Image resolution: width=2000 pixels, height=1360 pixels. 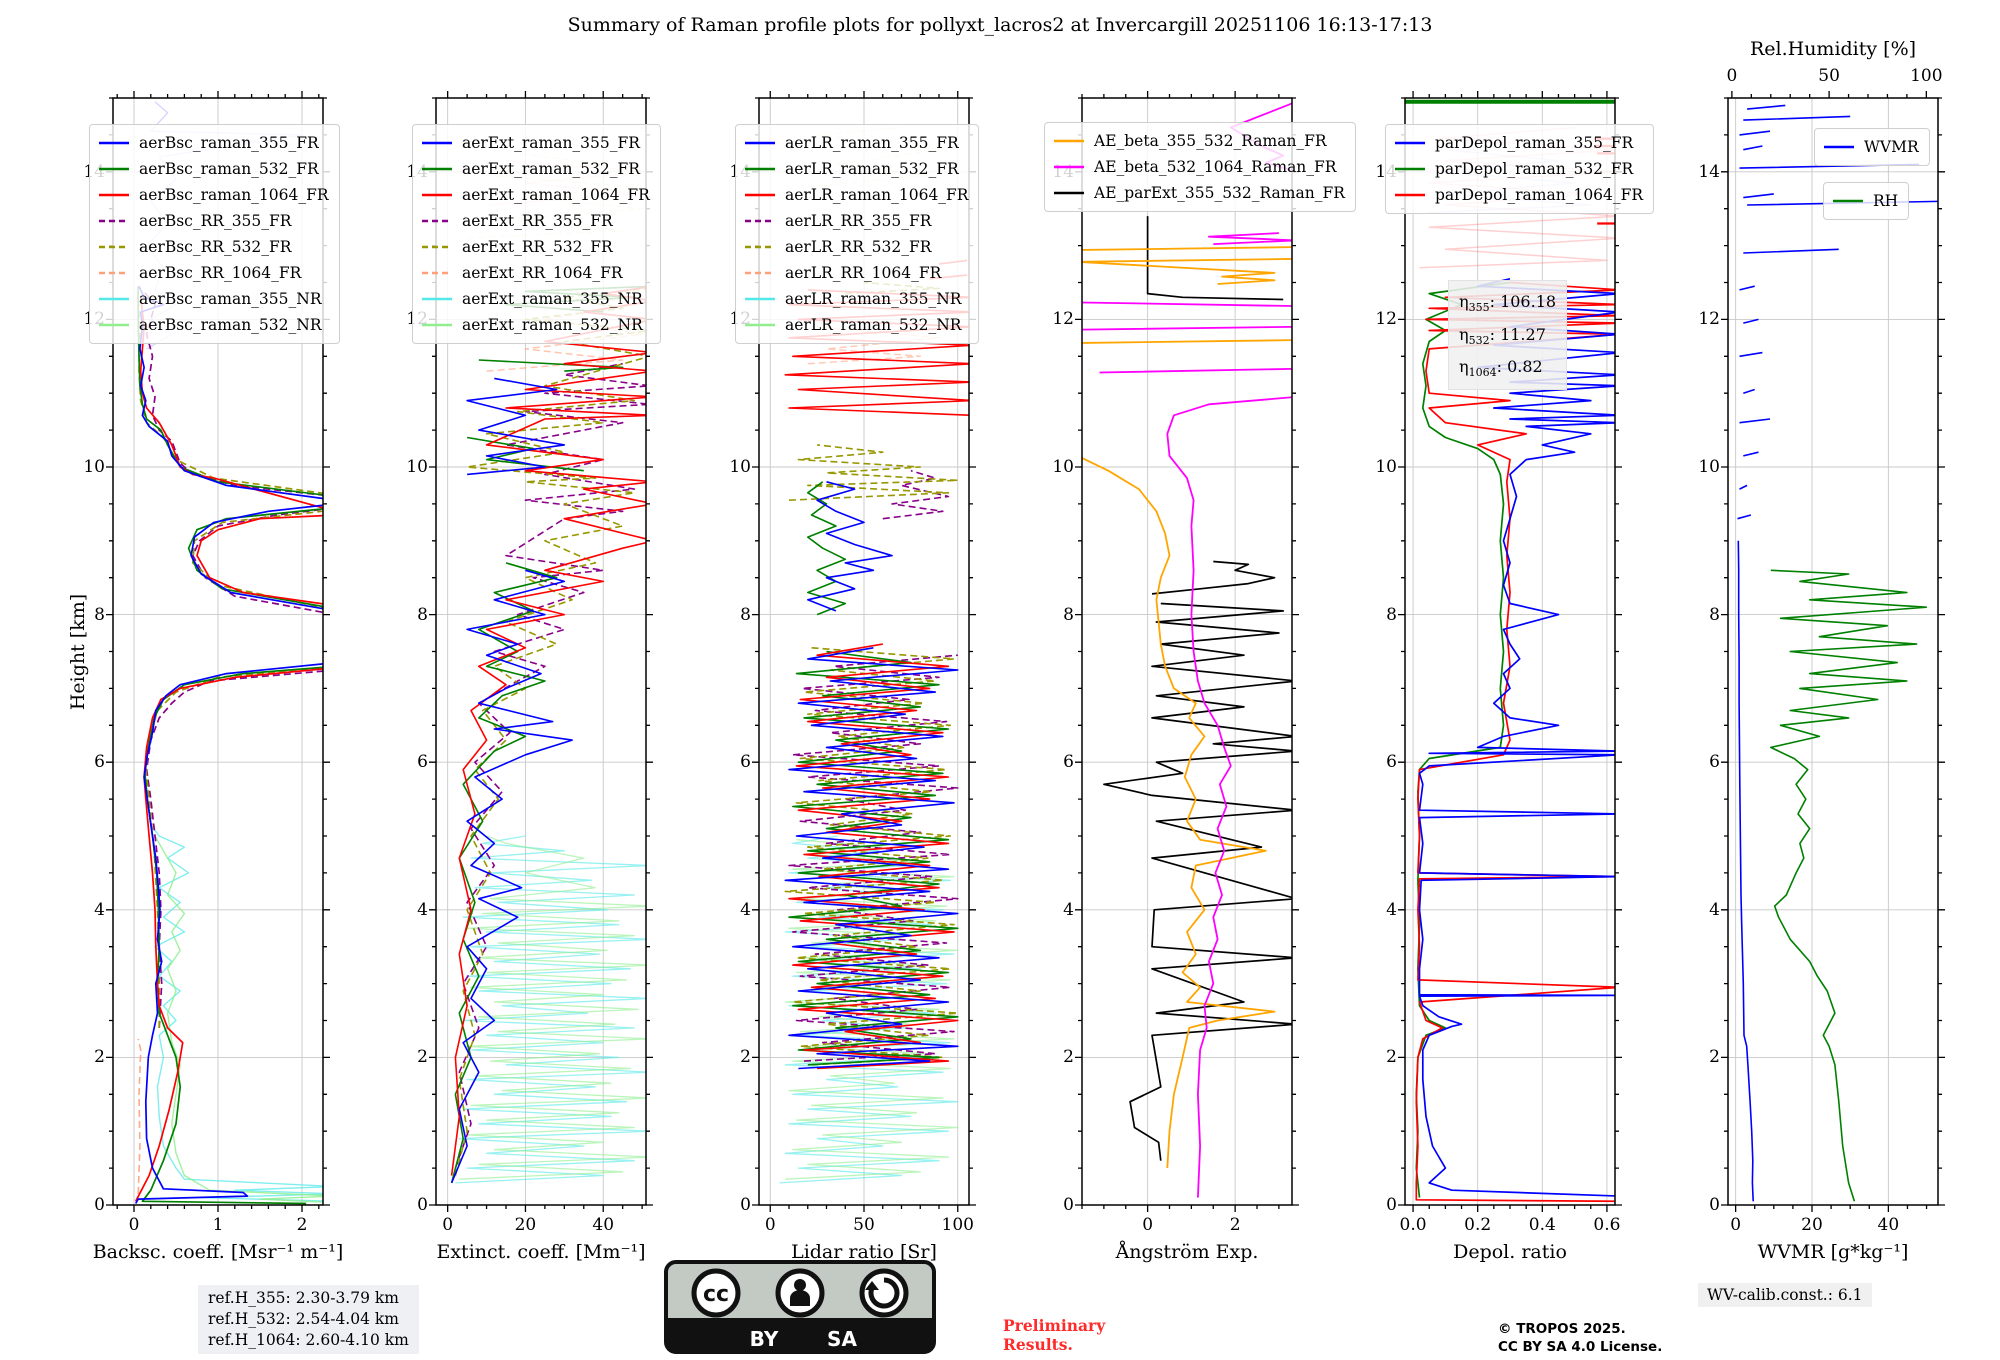 I want to click on legend-item-AE_beta_355_532_Raman_FR: AE_beta_355_532_Raman_FR, so click(x=1199, y=141).